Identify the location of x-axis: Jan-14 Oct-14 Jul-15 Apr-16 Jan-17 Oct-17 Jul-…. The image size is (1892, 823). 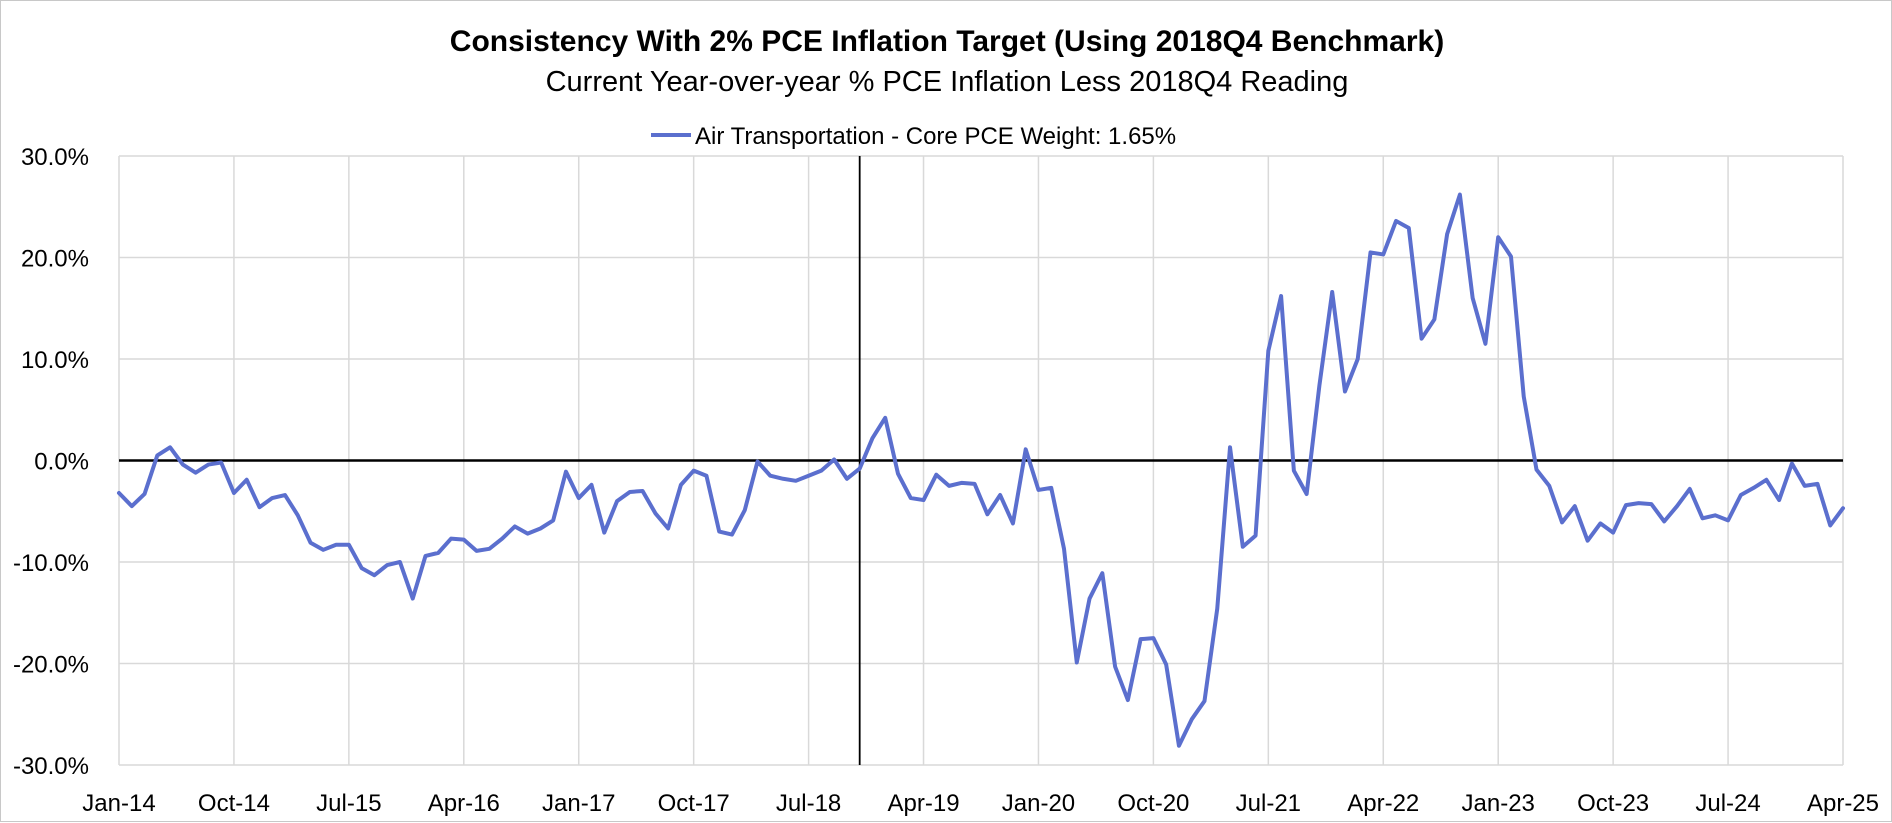
(980, 803).